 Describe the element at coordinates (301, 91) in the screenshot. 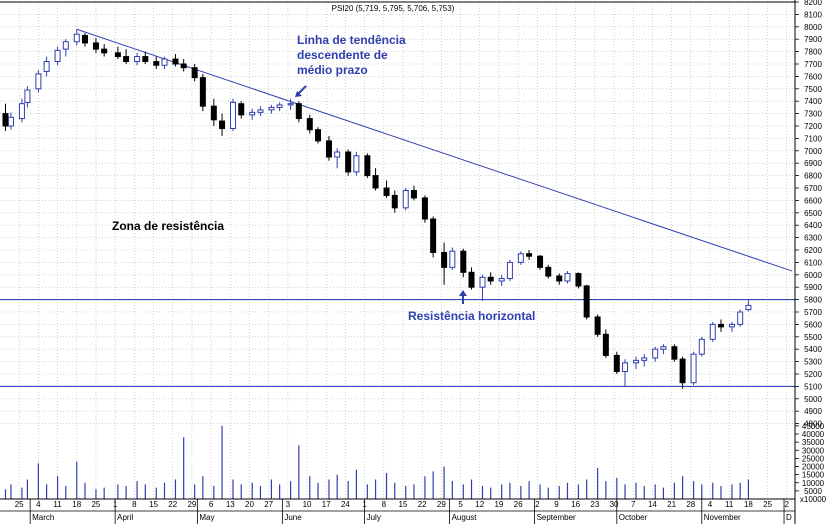

I see `trendline-arrow-icon` at that location.